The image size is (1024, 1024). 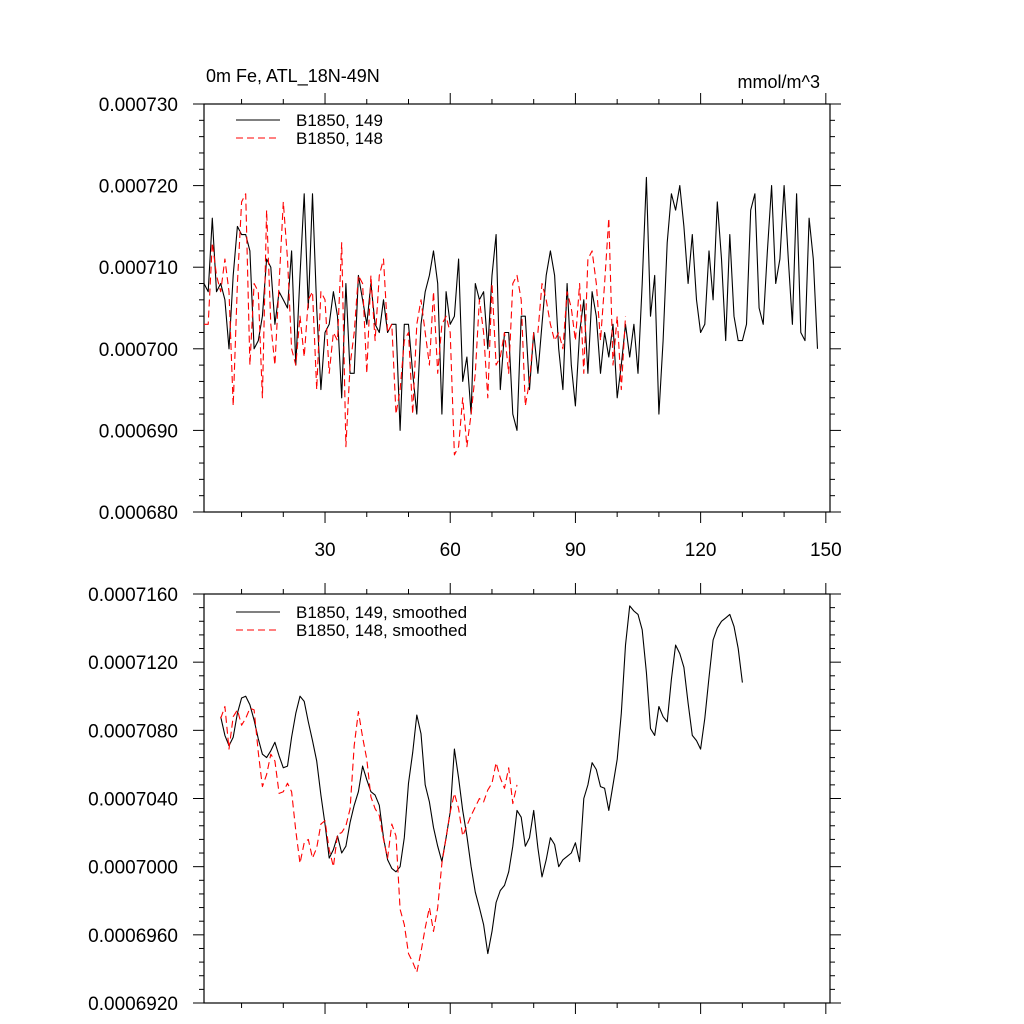 What do you see at coordinates (133, 731) in the screenshot?
I see `y-tick-label: 0.0007080` at bounding box center [133, 731].